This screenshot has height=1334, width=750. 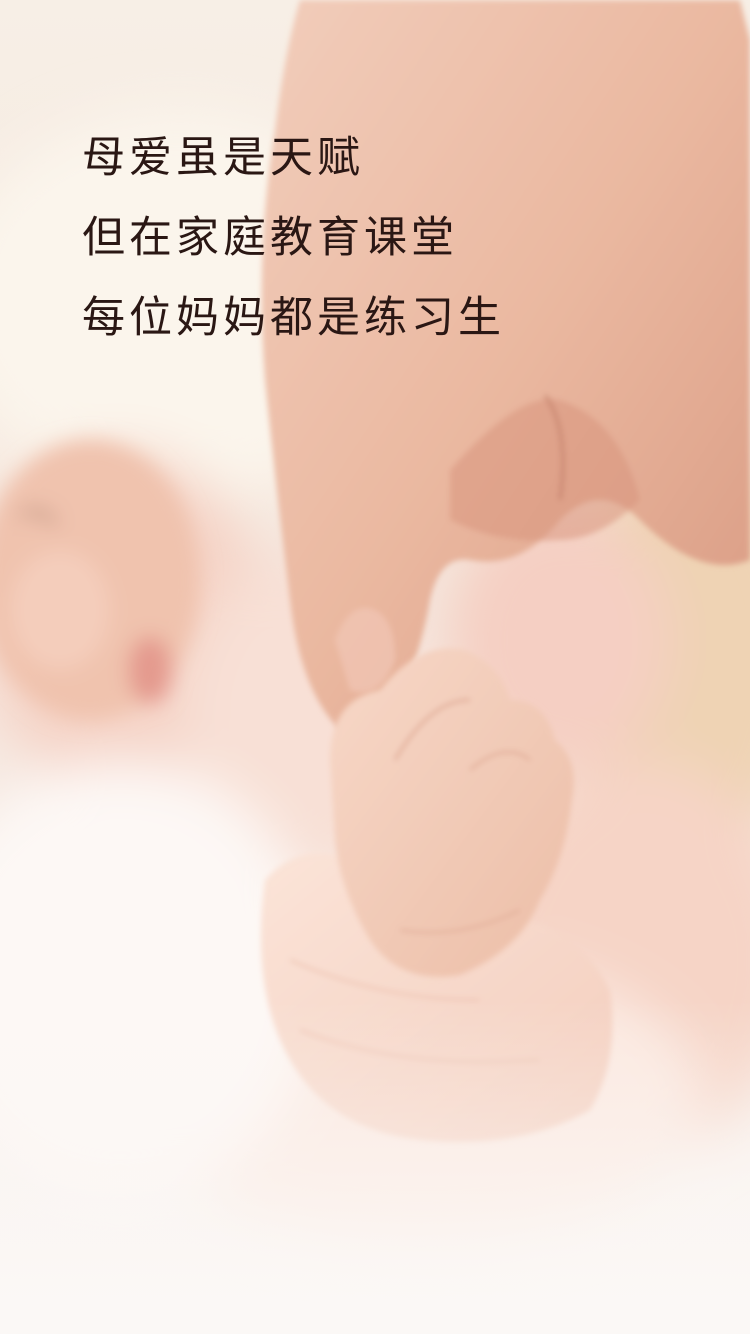 What do you see at coordinates (223, 158) in the screenshot?
I see `tagline-line-1: 母爱虽是天赋` at bounding box center [223, 158].